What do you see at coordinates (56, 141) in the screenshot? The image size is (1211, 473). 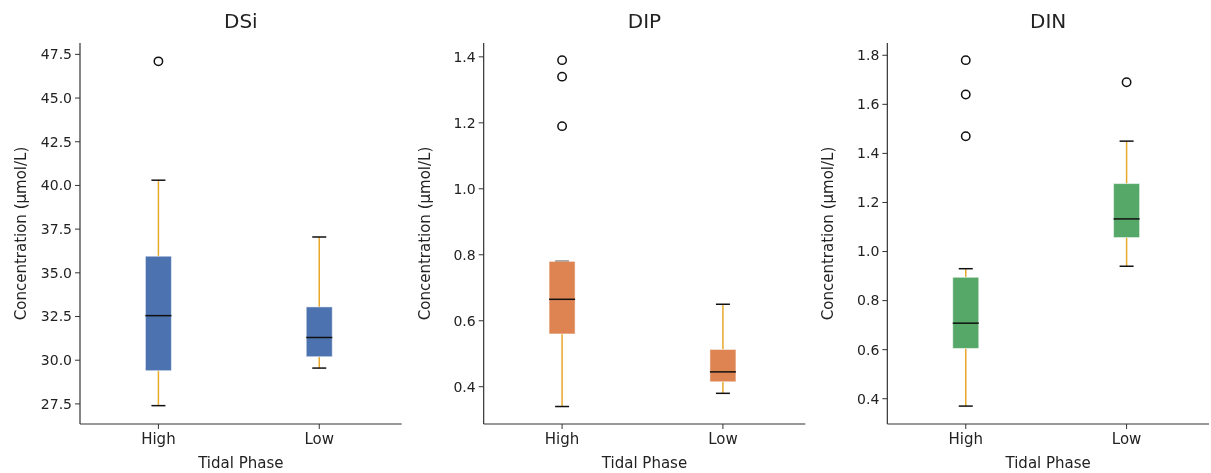 I see `y-tick-label: 42.5` at bounding box center [56, 141].